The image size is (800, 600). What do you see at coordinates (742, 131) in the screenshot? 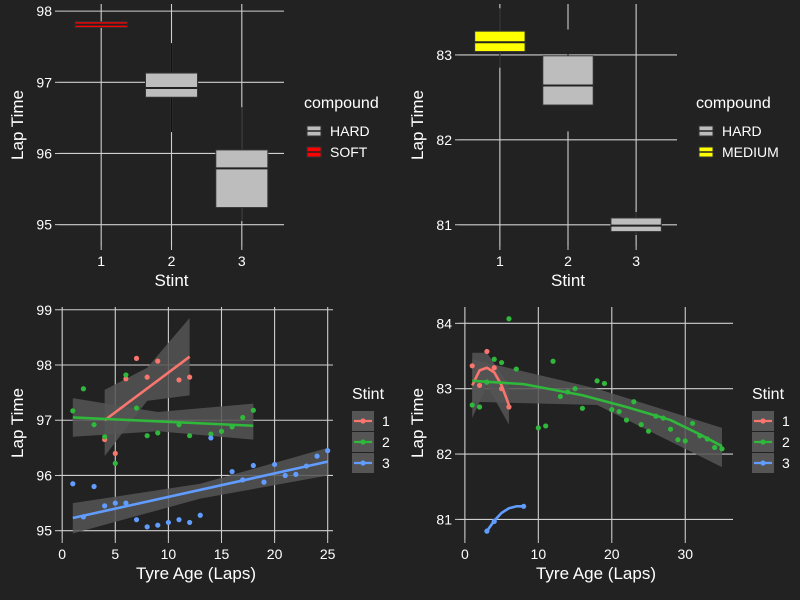
I see `legend-label-hard: HARD` at bounding box center [742, 131].